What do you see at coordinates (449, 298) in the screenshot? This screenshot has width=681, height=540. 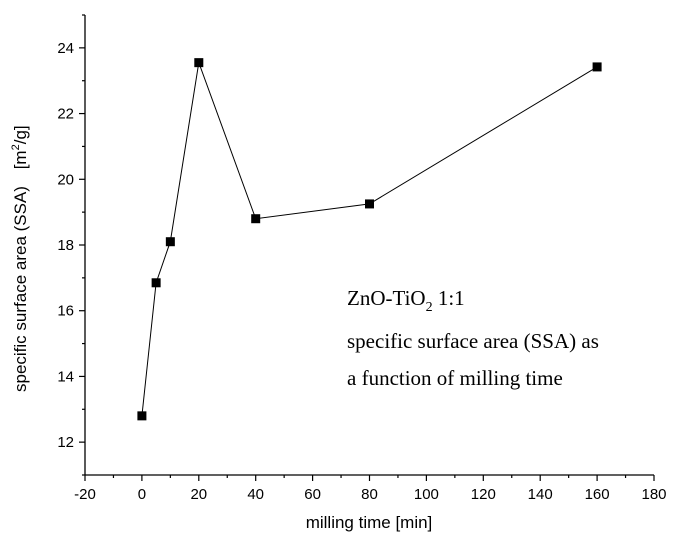 I see `annotation-line-1-end: 1:1` at bounding box center [449, 298].